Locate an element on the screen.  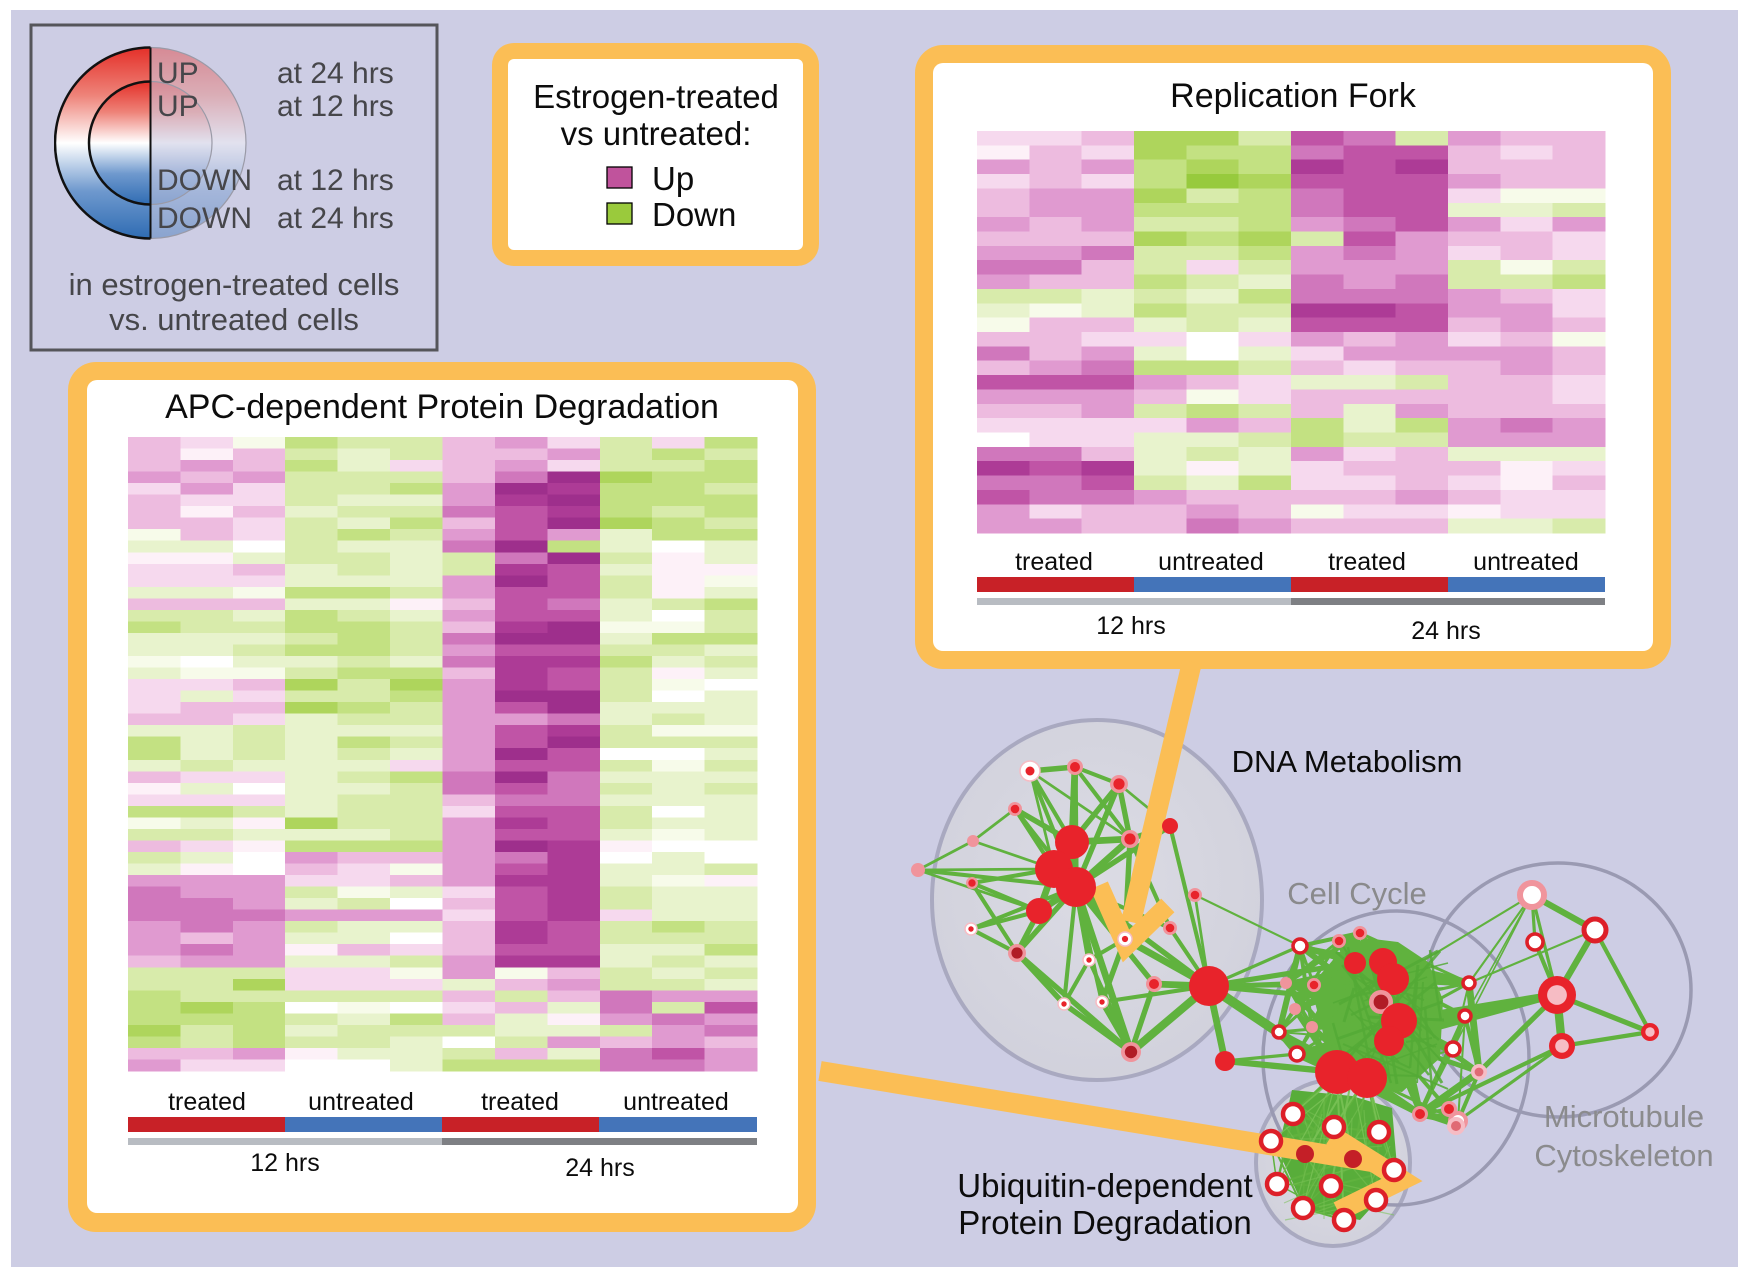
svg-text: Estrogen-treated is located at coordinates (656, 96).